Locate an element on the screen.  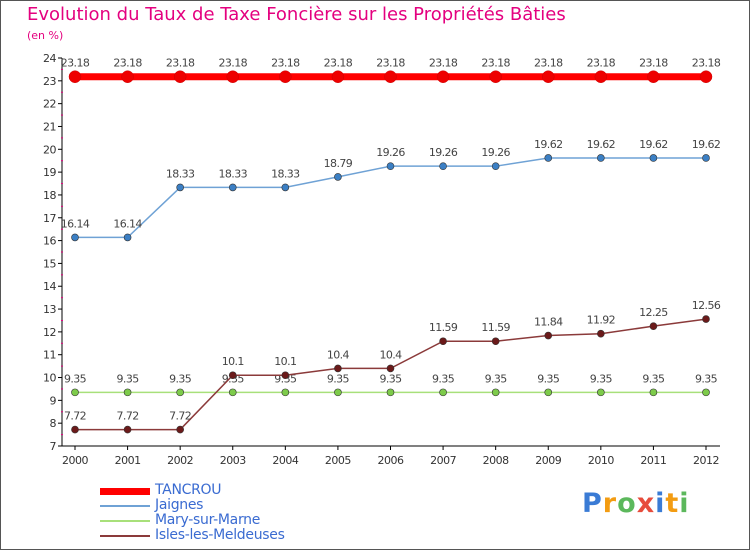
y-tick-label: 24 is located at coordinates (49, 58).